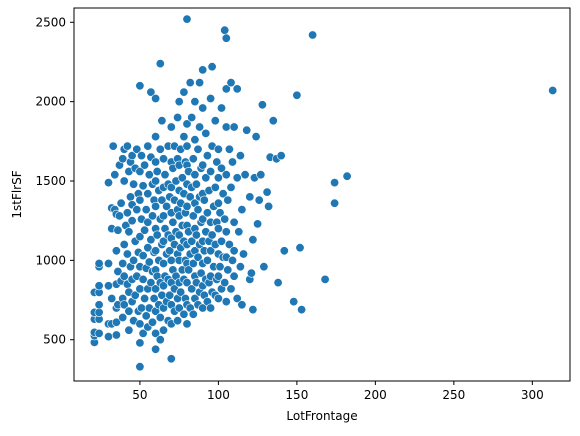 The image size is (580, 436). What do you see at coordinates (453, 395) in the screenshot?
I see `x-tick-label-4: 250` at bounding box center [453, 395].